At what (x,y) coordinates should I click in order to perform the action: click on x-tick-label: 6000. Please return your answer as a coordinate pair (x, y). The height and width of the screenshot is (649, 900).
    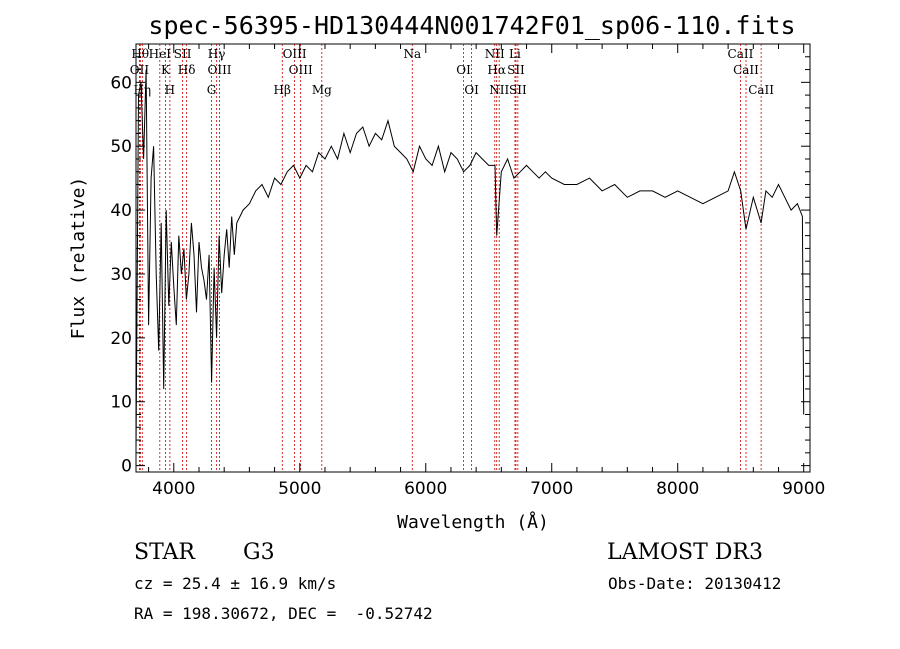
    Looking at the image, I should click on (425, 489).